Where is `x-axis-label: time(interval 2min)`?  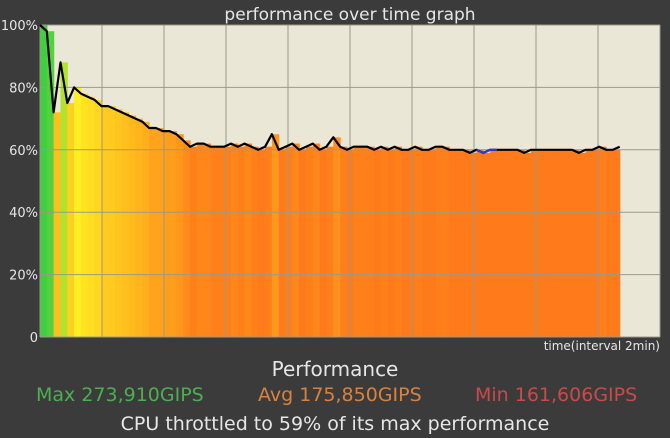
x-axis-label: time(interval 2min) is located at coordinates (602, 346).